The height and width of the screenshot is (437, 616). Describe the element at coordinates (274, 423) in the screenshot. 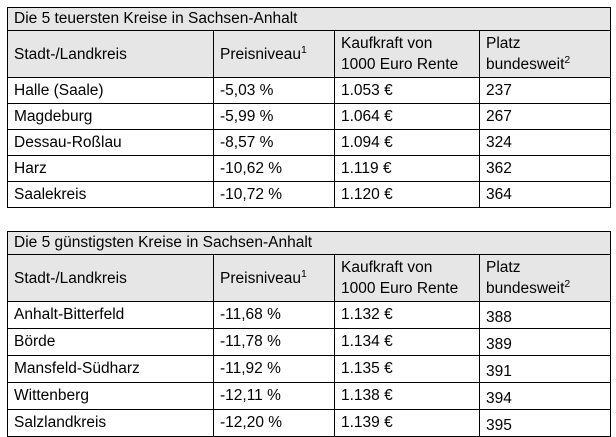

I see `cell-price-level: -12,20 %` at that location.